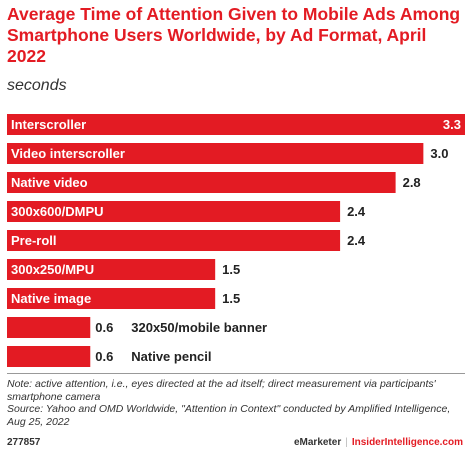  What do you see at coordinates (407, 442) in the screenshot?
I see `brand-insider-intelligence: InsiderIntelligence.com` at bounding box center [407, 442].